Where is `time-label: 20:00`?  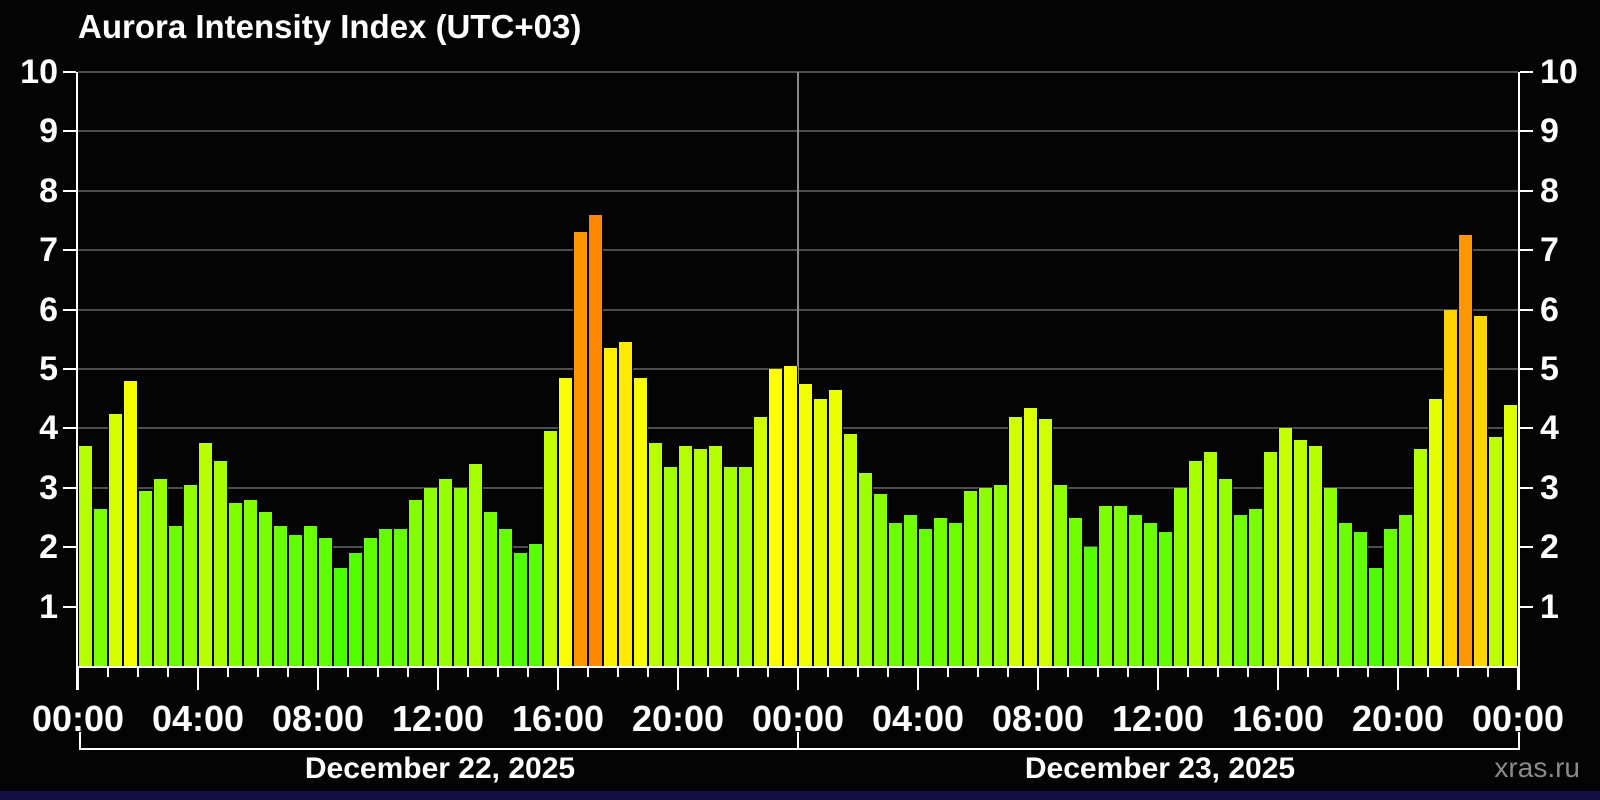
time-label: 20:00 is located at coordinates (678, 718).